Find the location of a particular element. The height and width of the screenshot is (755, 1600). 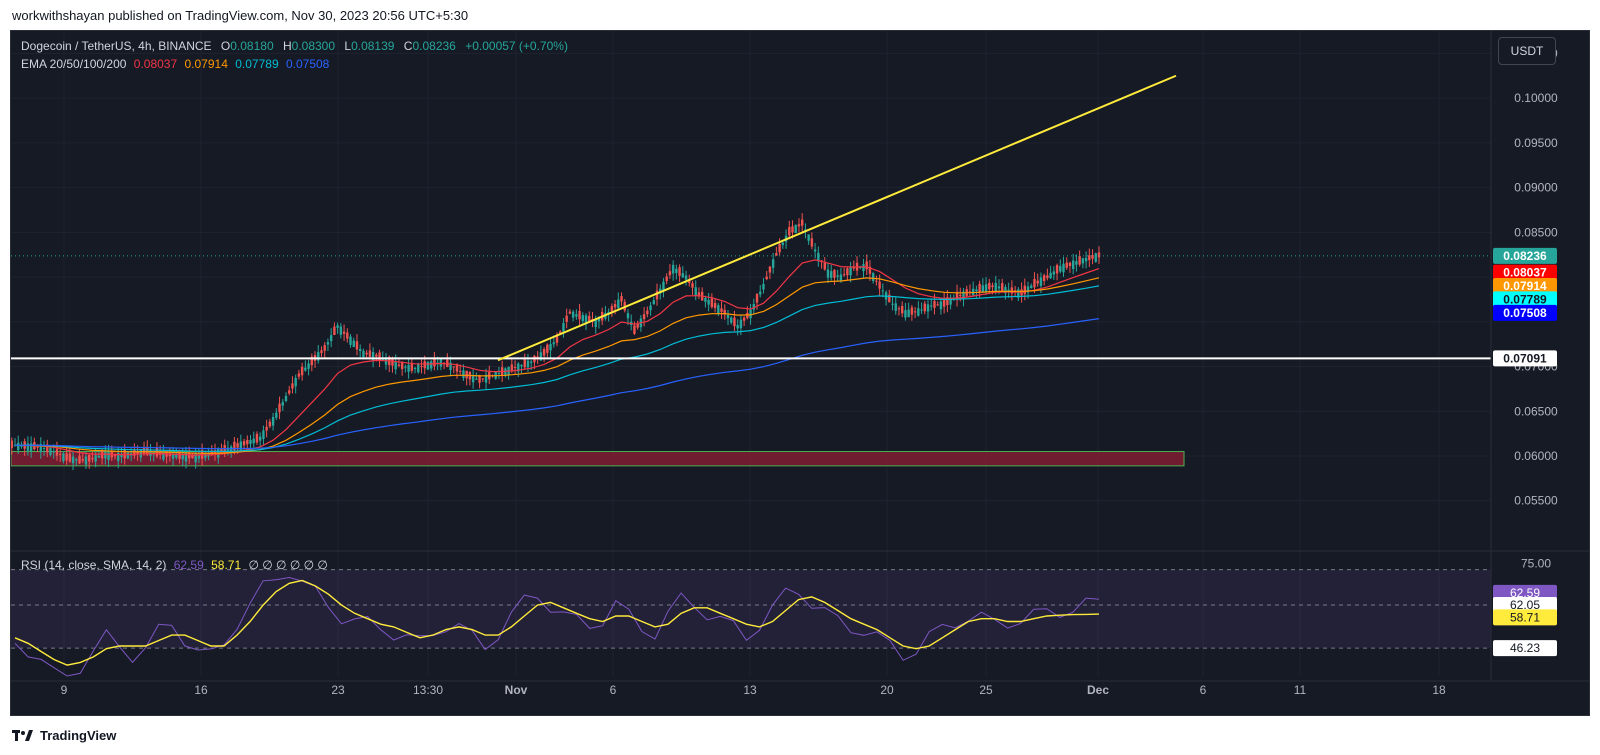

rsi-label: RSI (14, close, SMA, 14, 2) is located at coordinates (94, 565).